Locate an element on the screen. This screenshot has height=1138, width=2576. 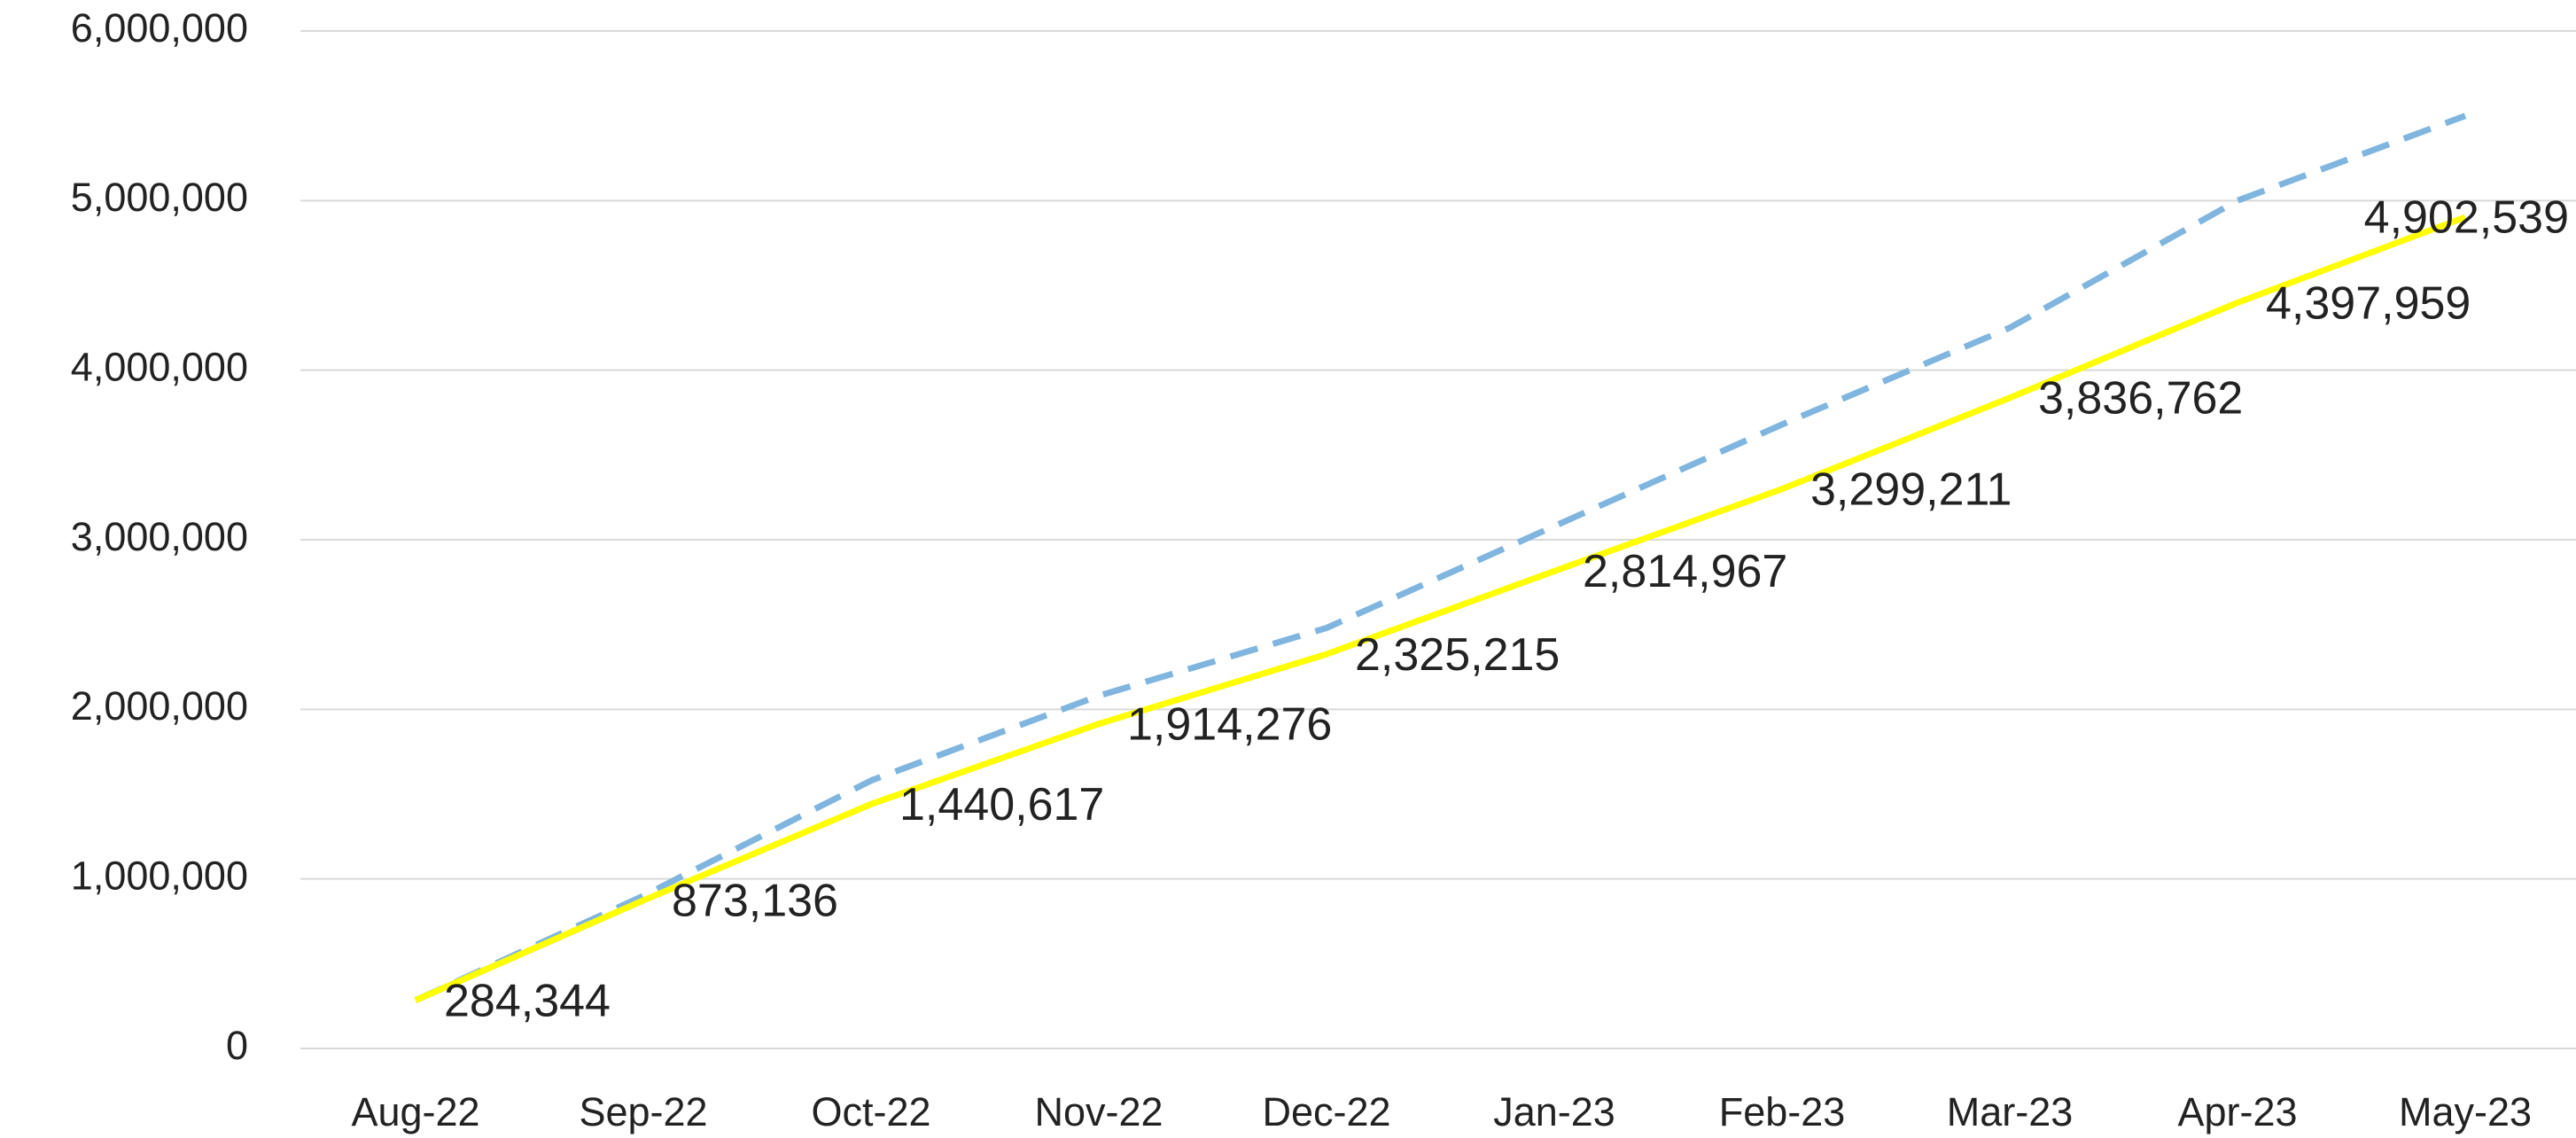
x-tick-label: Aug-22 is located at coordinates (415, 1112).